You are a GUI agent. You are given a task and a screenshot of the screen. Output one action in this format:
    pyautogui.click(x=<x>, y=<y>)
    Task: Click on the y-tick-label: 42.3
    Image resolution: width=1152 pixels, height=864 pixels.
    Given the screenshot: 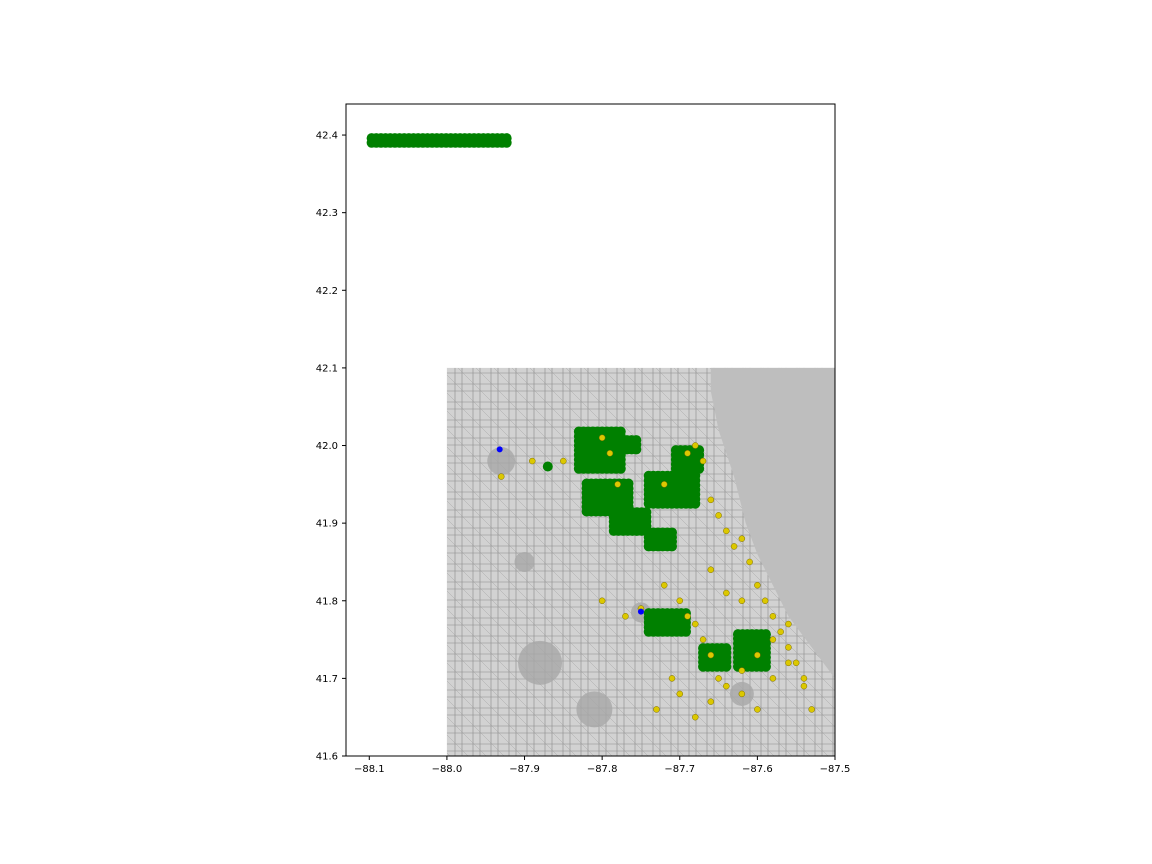 What is the action you would take?
    pyautogui.click(x=327, y=213)
    